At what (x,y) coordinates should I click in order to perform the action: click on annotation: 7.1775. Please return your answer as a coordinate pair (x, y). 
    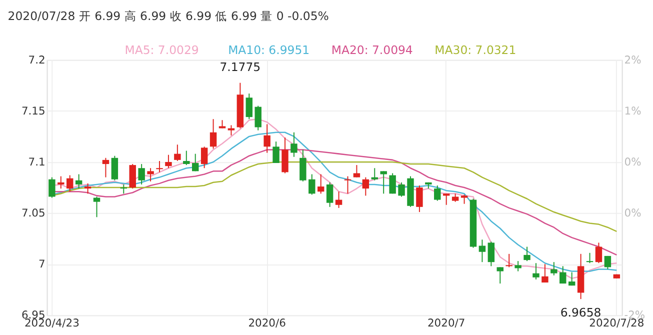
    Looking at the image, I should click on (240, 67).